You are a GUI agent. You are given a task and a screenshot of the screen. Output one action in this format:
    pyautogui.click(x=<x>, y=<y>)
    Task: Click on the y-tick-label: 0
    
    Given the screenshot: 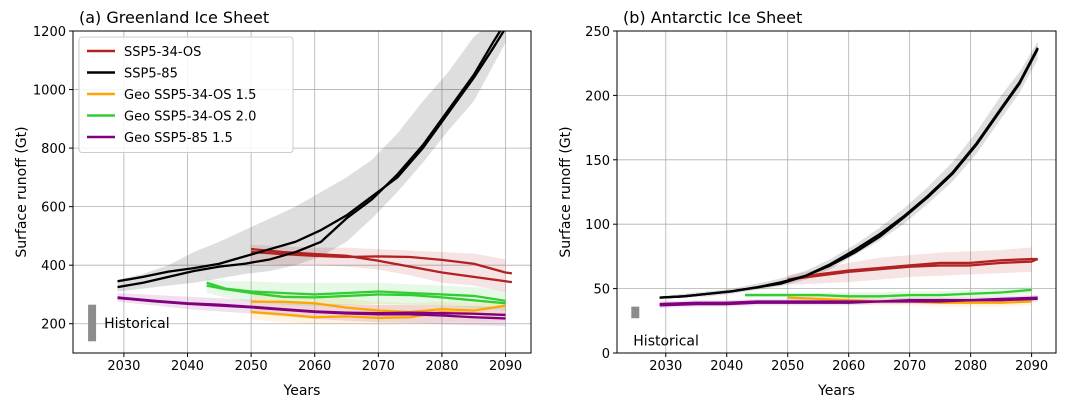 What is the action you would take?
    pyautogui.click(x=606, y=354)
    